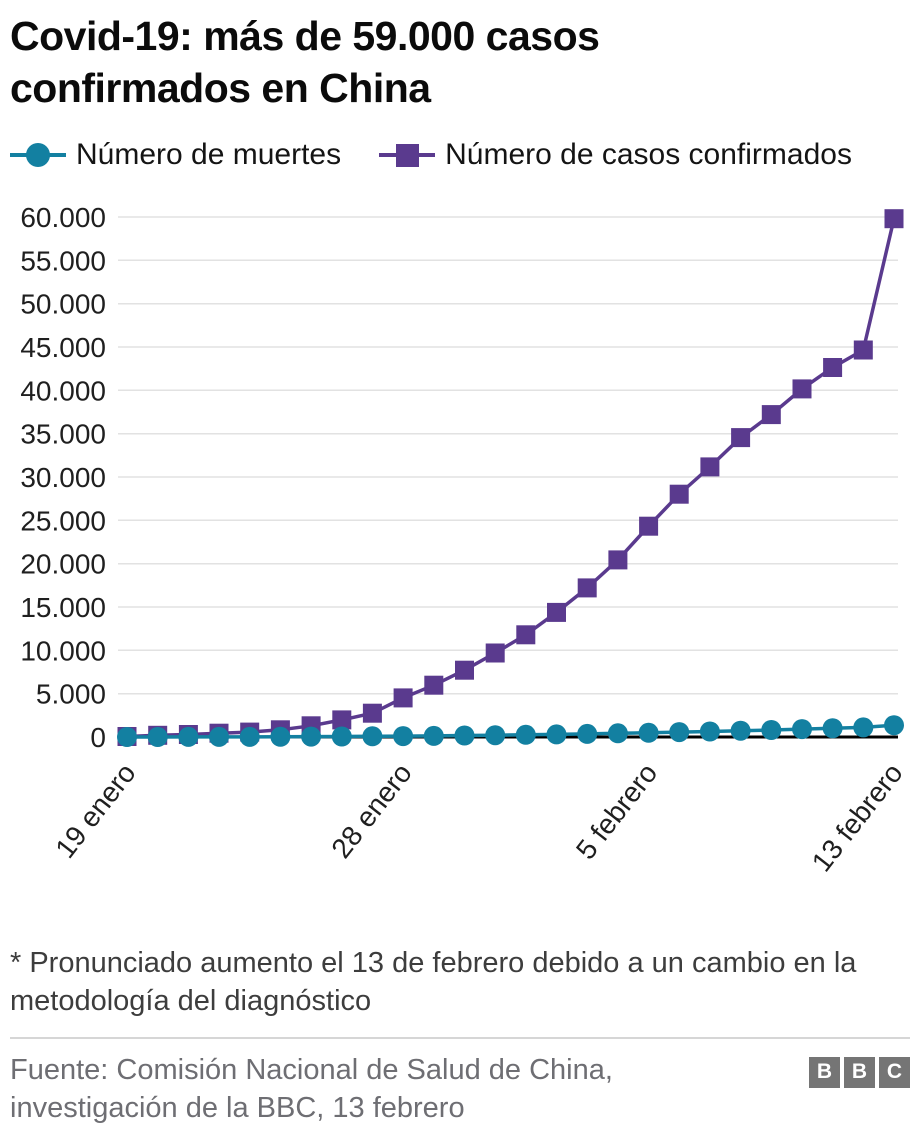  I want to click on svg-text: 45.000, so click(63, 347).